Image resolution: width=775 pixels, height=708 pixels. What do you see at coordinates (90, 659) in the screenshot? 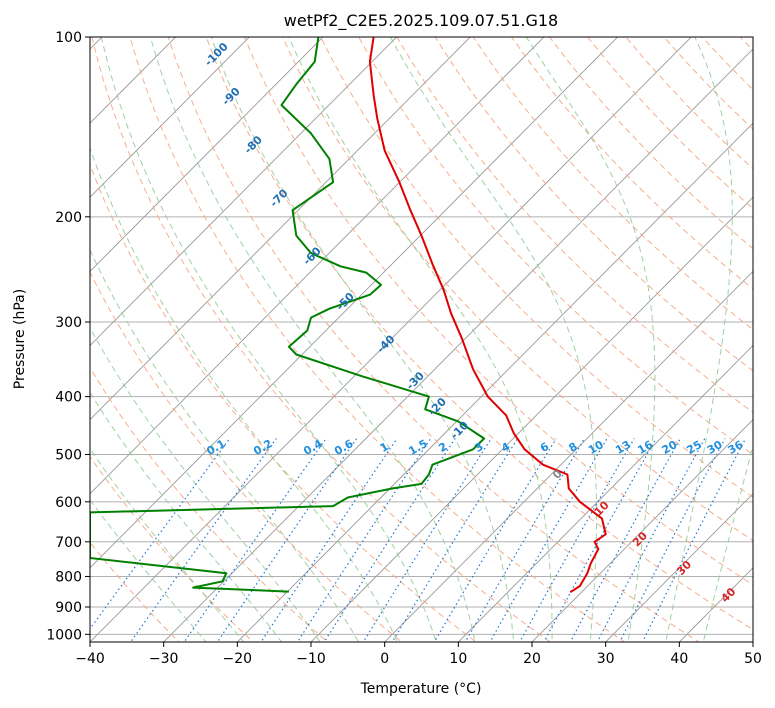
I see `x-tick-label: −40` at bounding box center [90, 659].